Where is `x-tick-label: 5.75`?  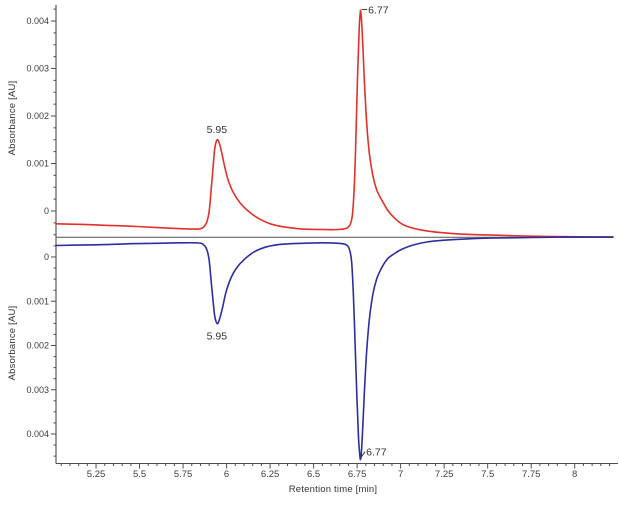
x-tick-label: 5.75 is located at coordinates (183, 474).